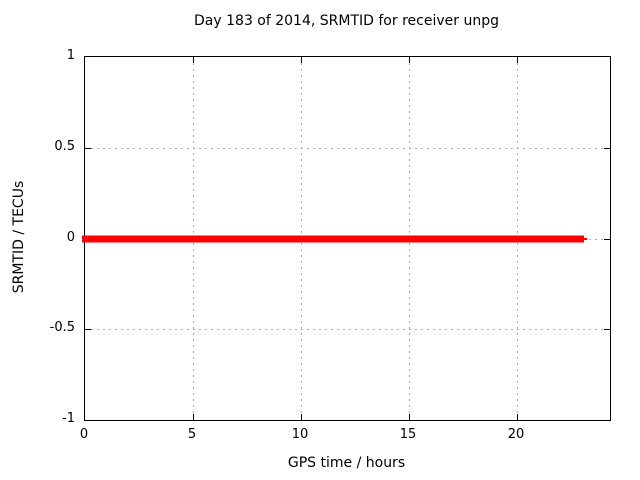 The height and width of the screenshot is (480, 640). I want to click on x-tick-label: 0, so click(84, 434).